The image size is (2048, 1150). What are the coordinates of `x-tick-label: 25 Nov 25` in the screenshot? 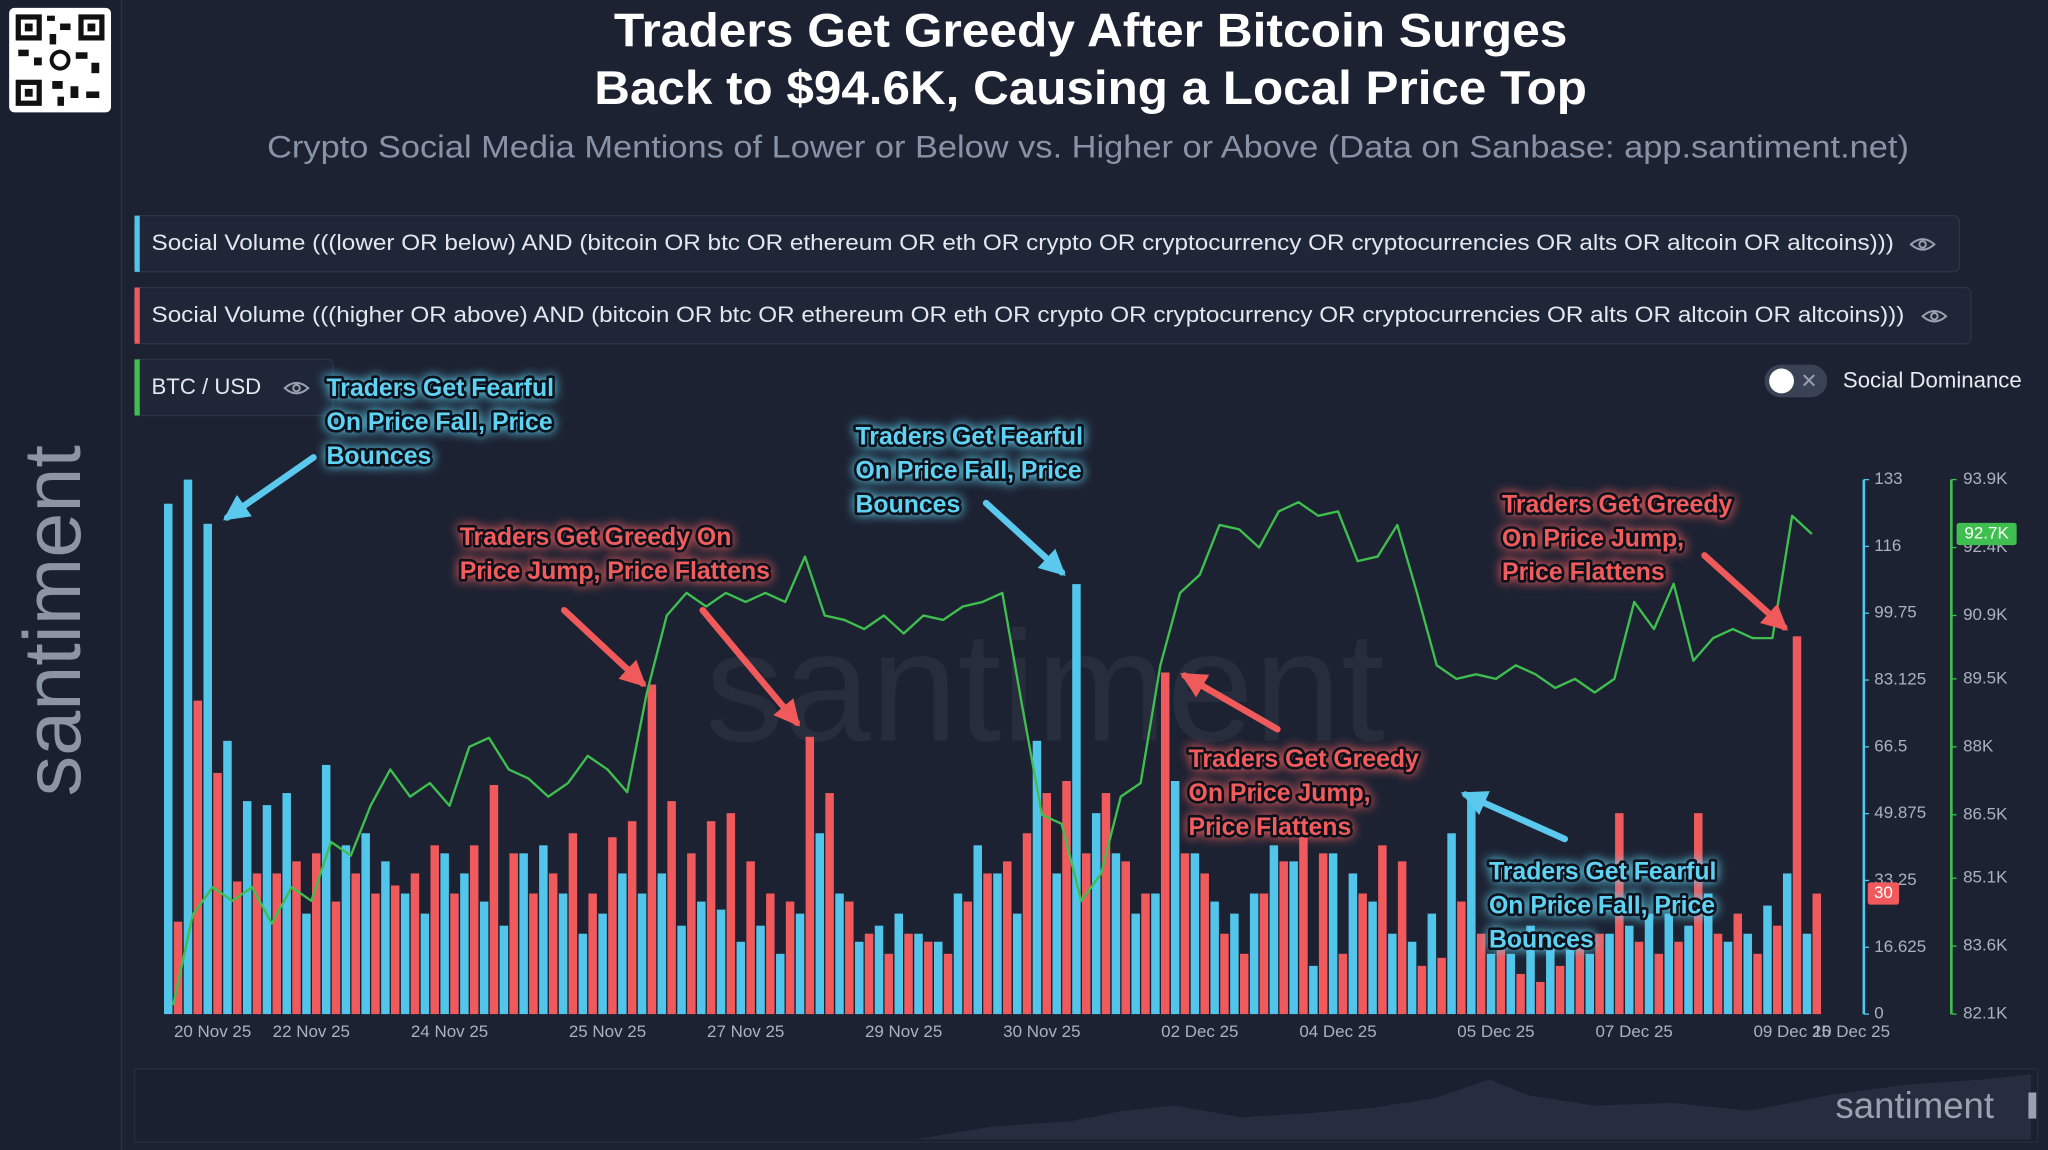 It's located at (607, 1031).